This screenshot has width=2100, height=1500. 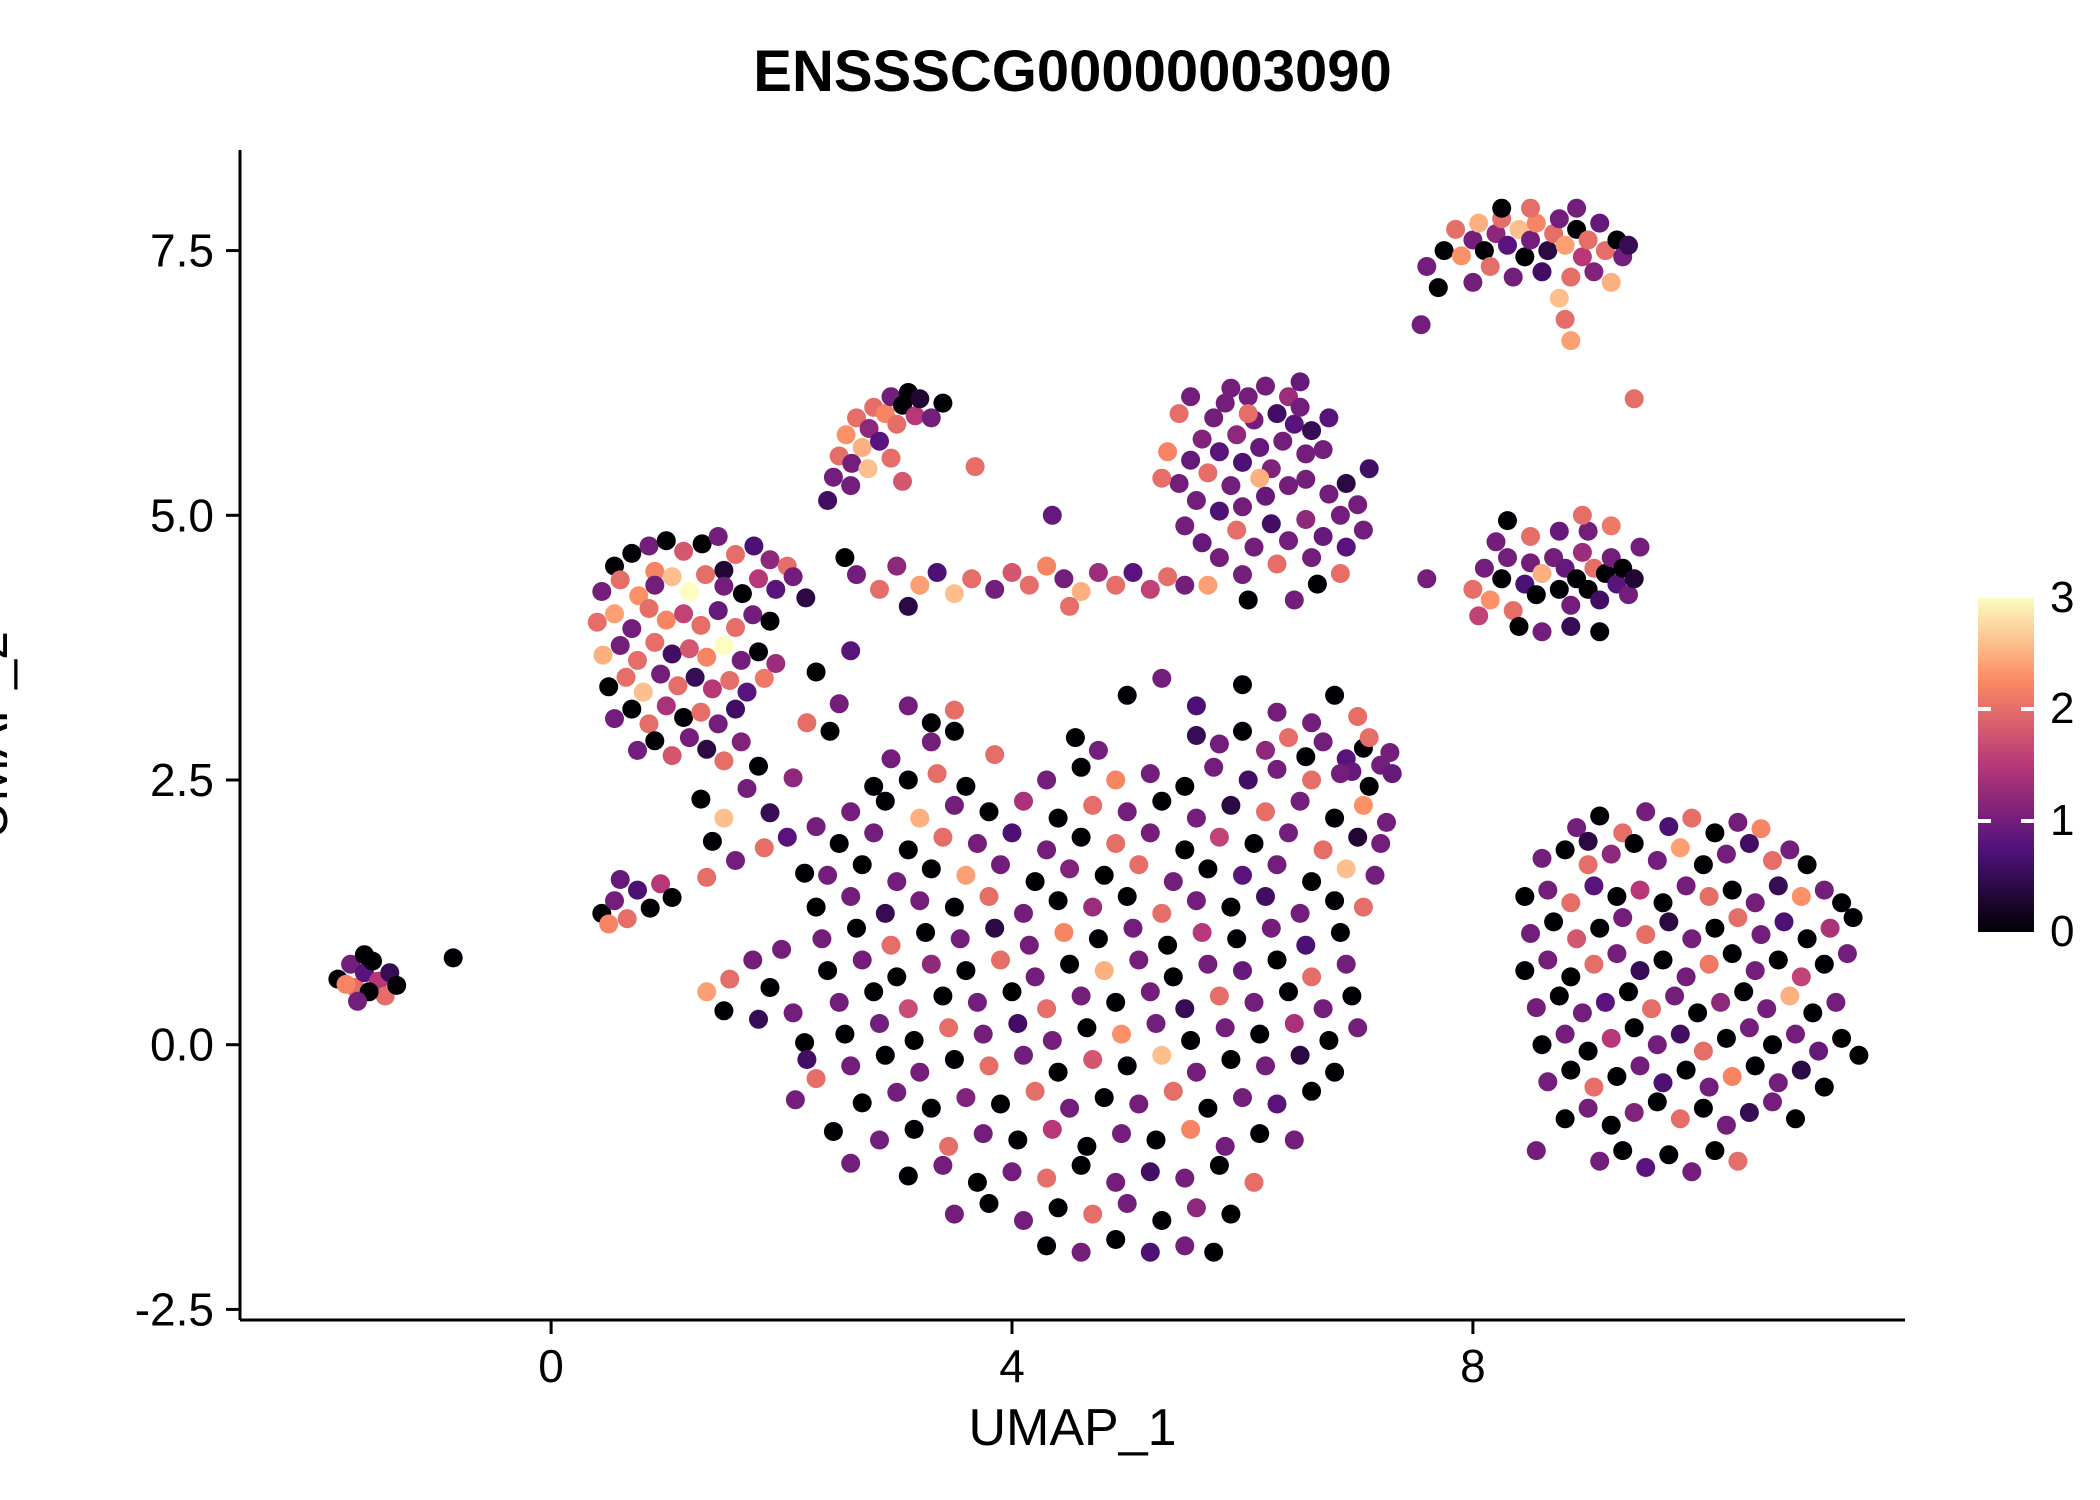 I want to click on y-tick-label: -2.5, so click(x=174, y=1309).